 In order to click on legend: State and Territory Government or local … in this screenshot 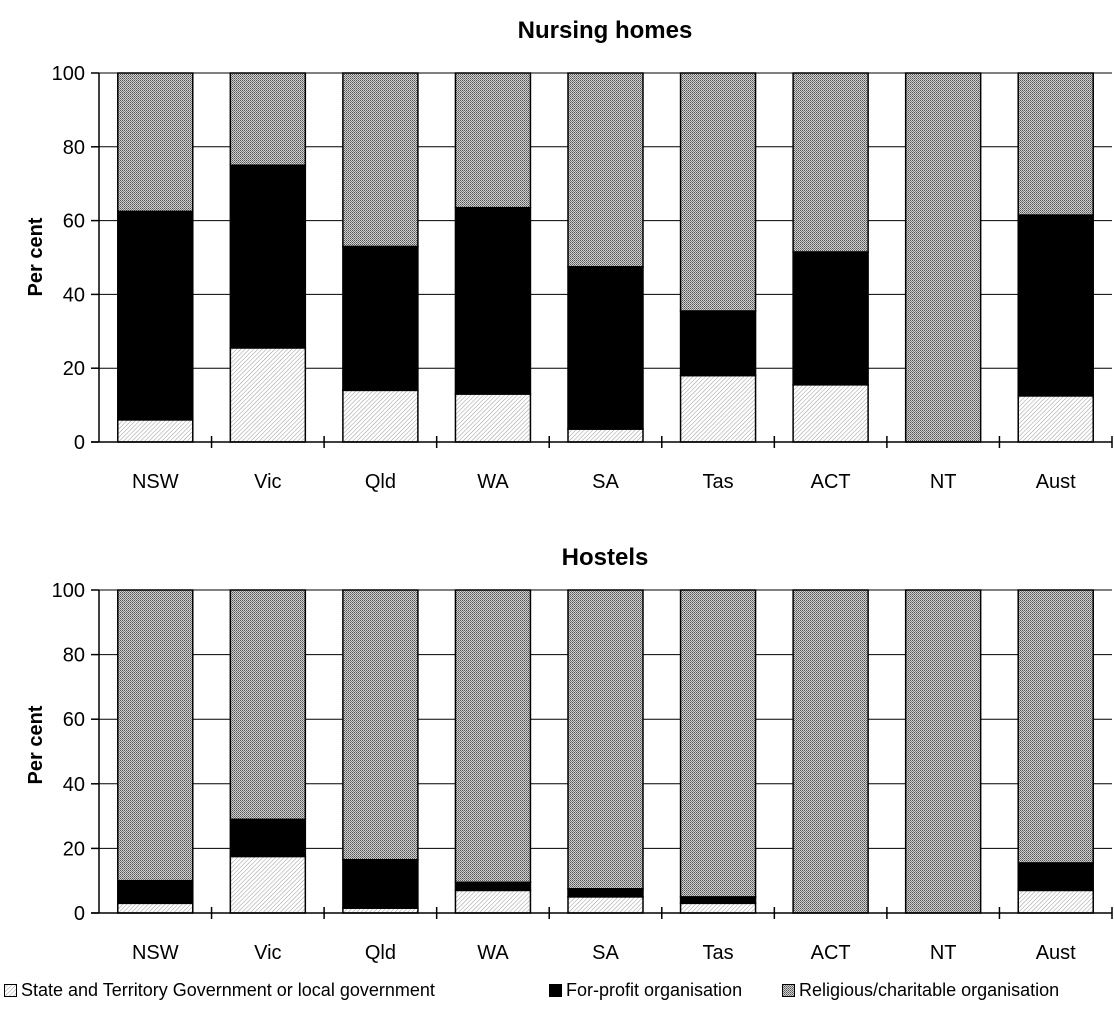, I will do `click(557, 993)`.